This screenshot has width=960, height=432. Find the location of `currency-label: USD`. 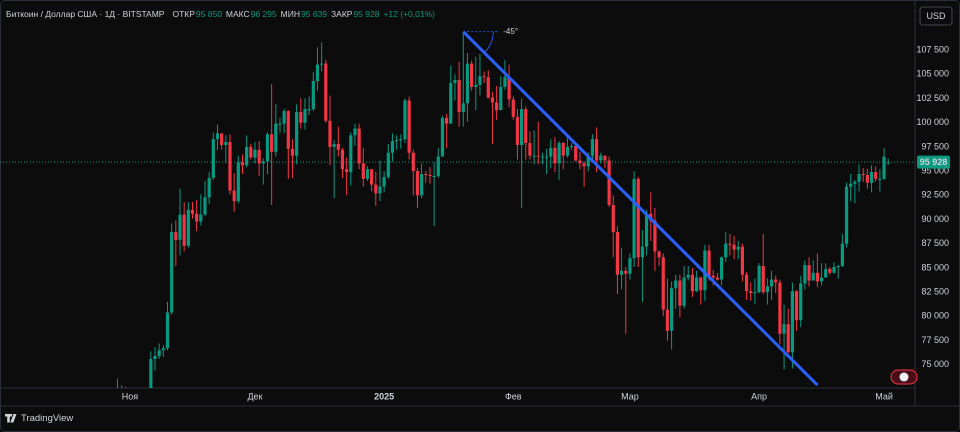

currency-label: USD is located at coordinates (936, 16).